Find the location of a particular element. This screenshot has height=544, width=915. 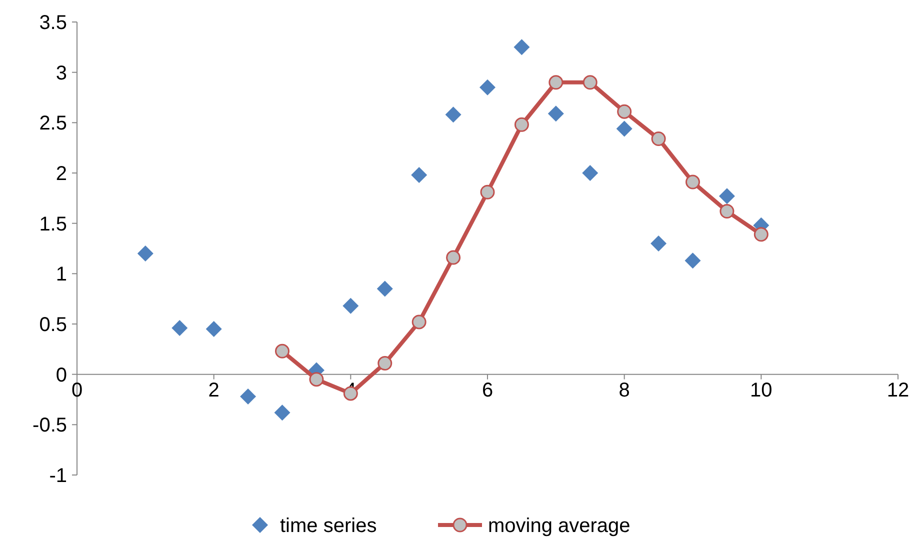

y-tick-label: 3 is located at coordinates (61, 73).